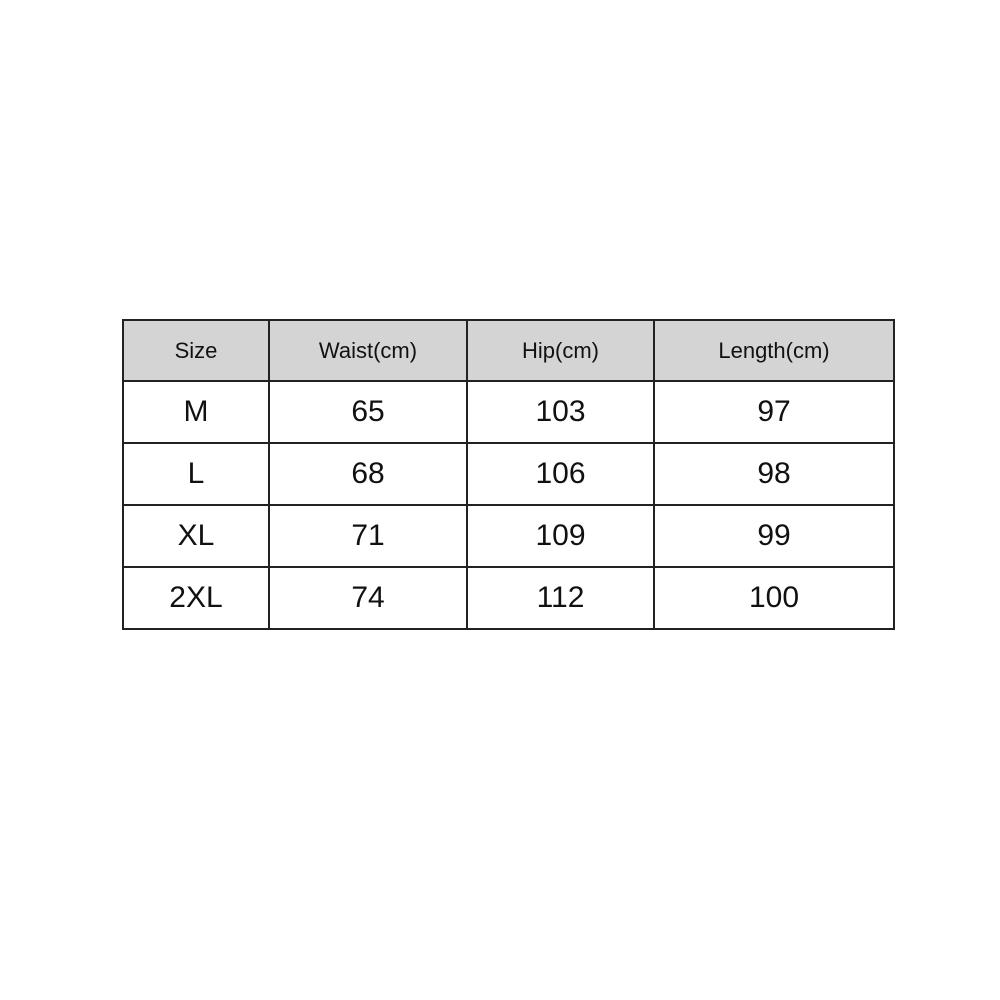 The image size is (1000, 1000). What do you see at coordinates (368, 350) in the screenshot?
I see `header-waist: Waist(cm)` at bounding box center [368, 350].